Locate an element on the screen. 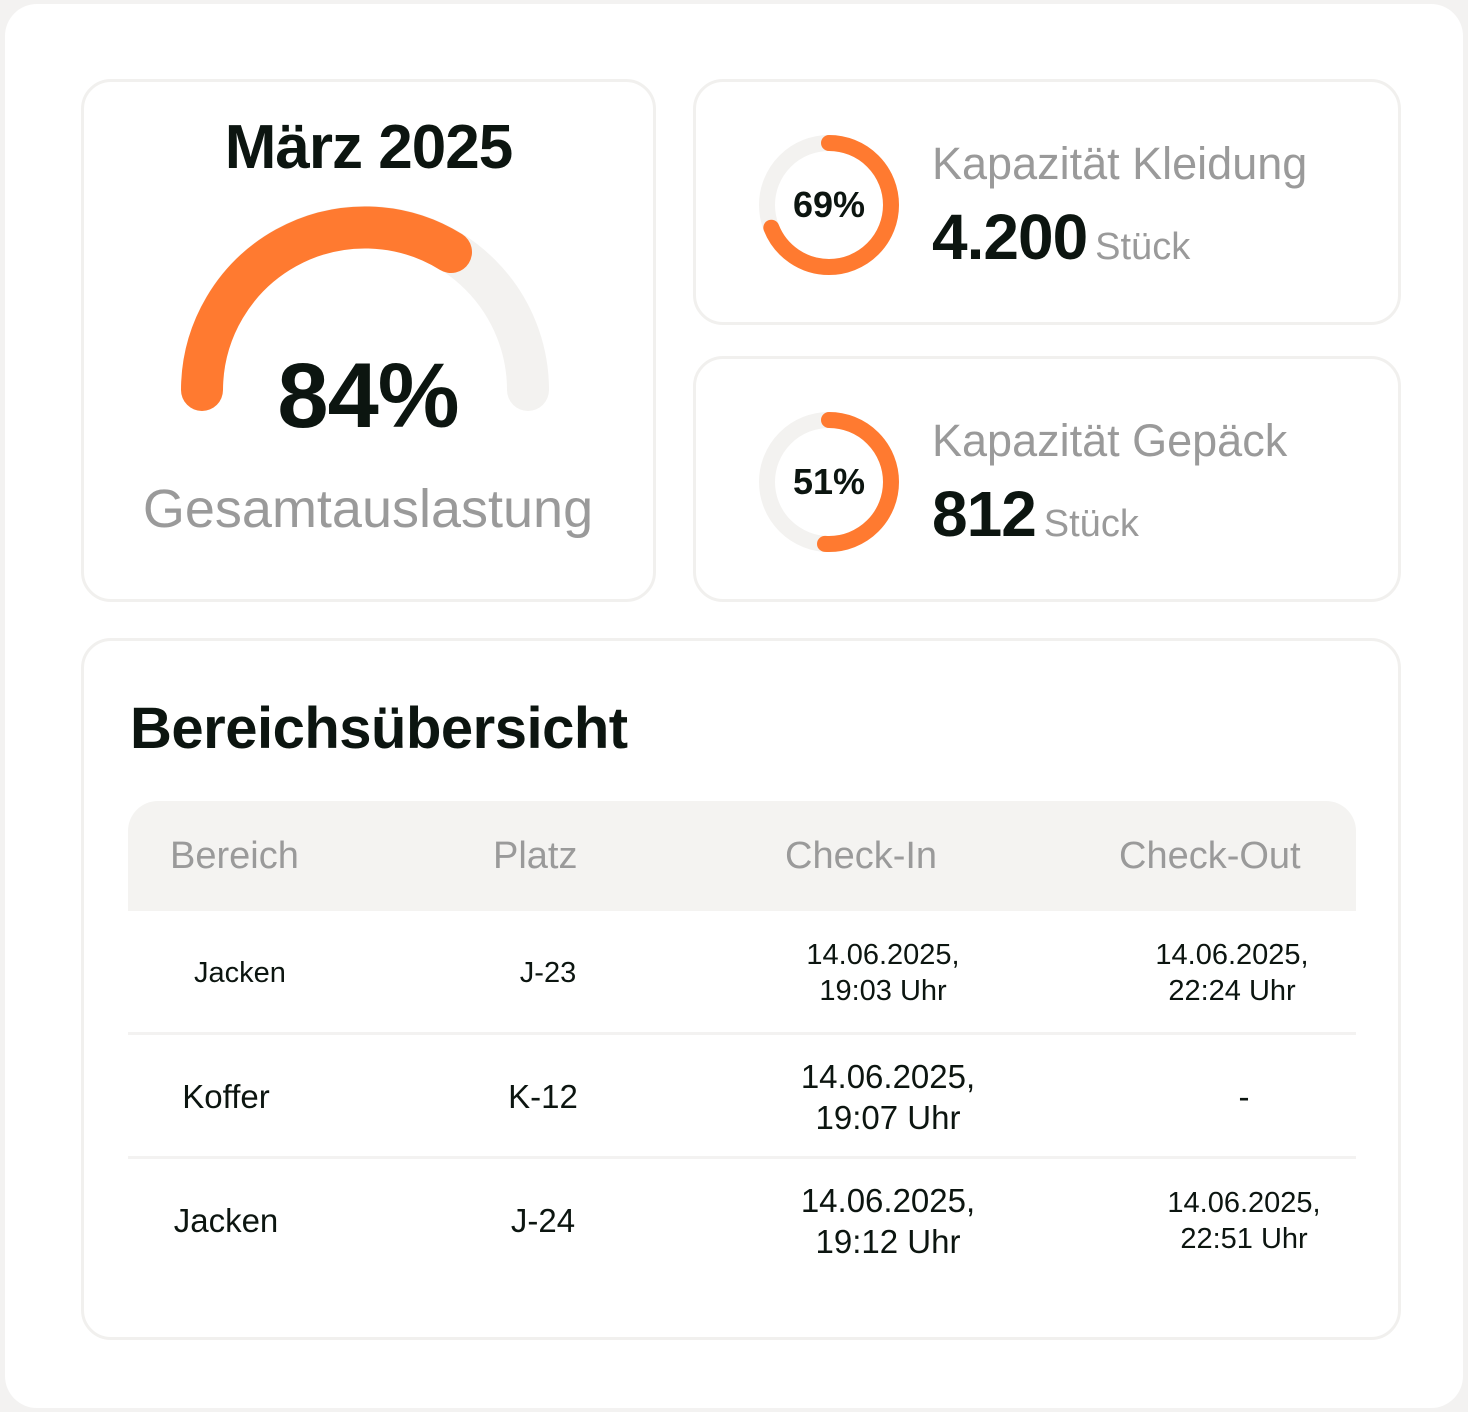  utilization-label: Gesamtauslastung is located at coordinates (368, 509).